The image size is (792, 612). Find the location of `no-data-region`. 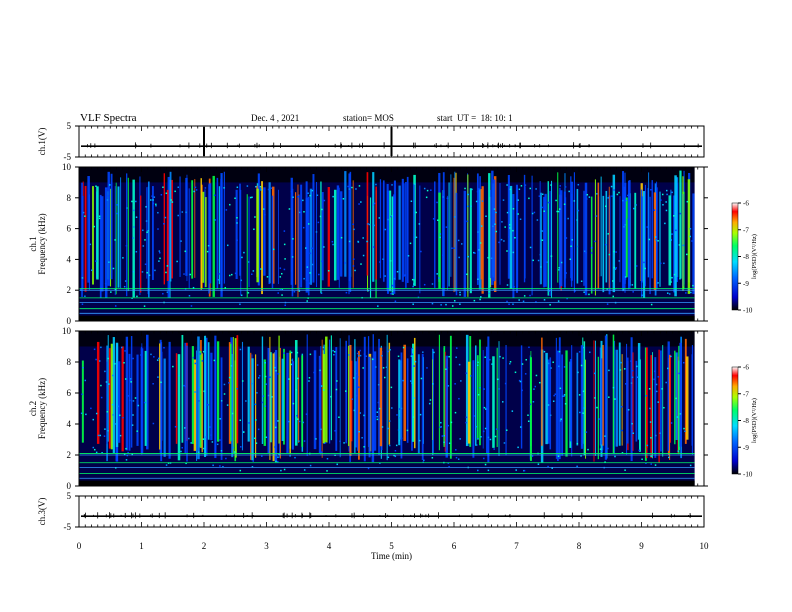

no-data-region is located at coordinates (699, 408).